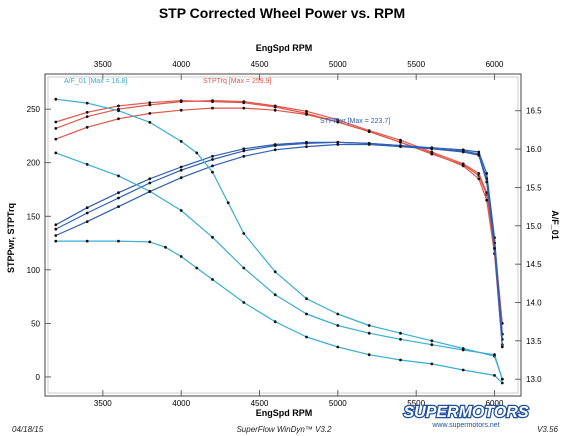  I want to click on x-tick-top-label-1: 4000, so click(181, 64).